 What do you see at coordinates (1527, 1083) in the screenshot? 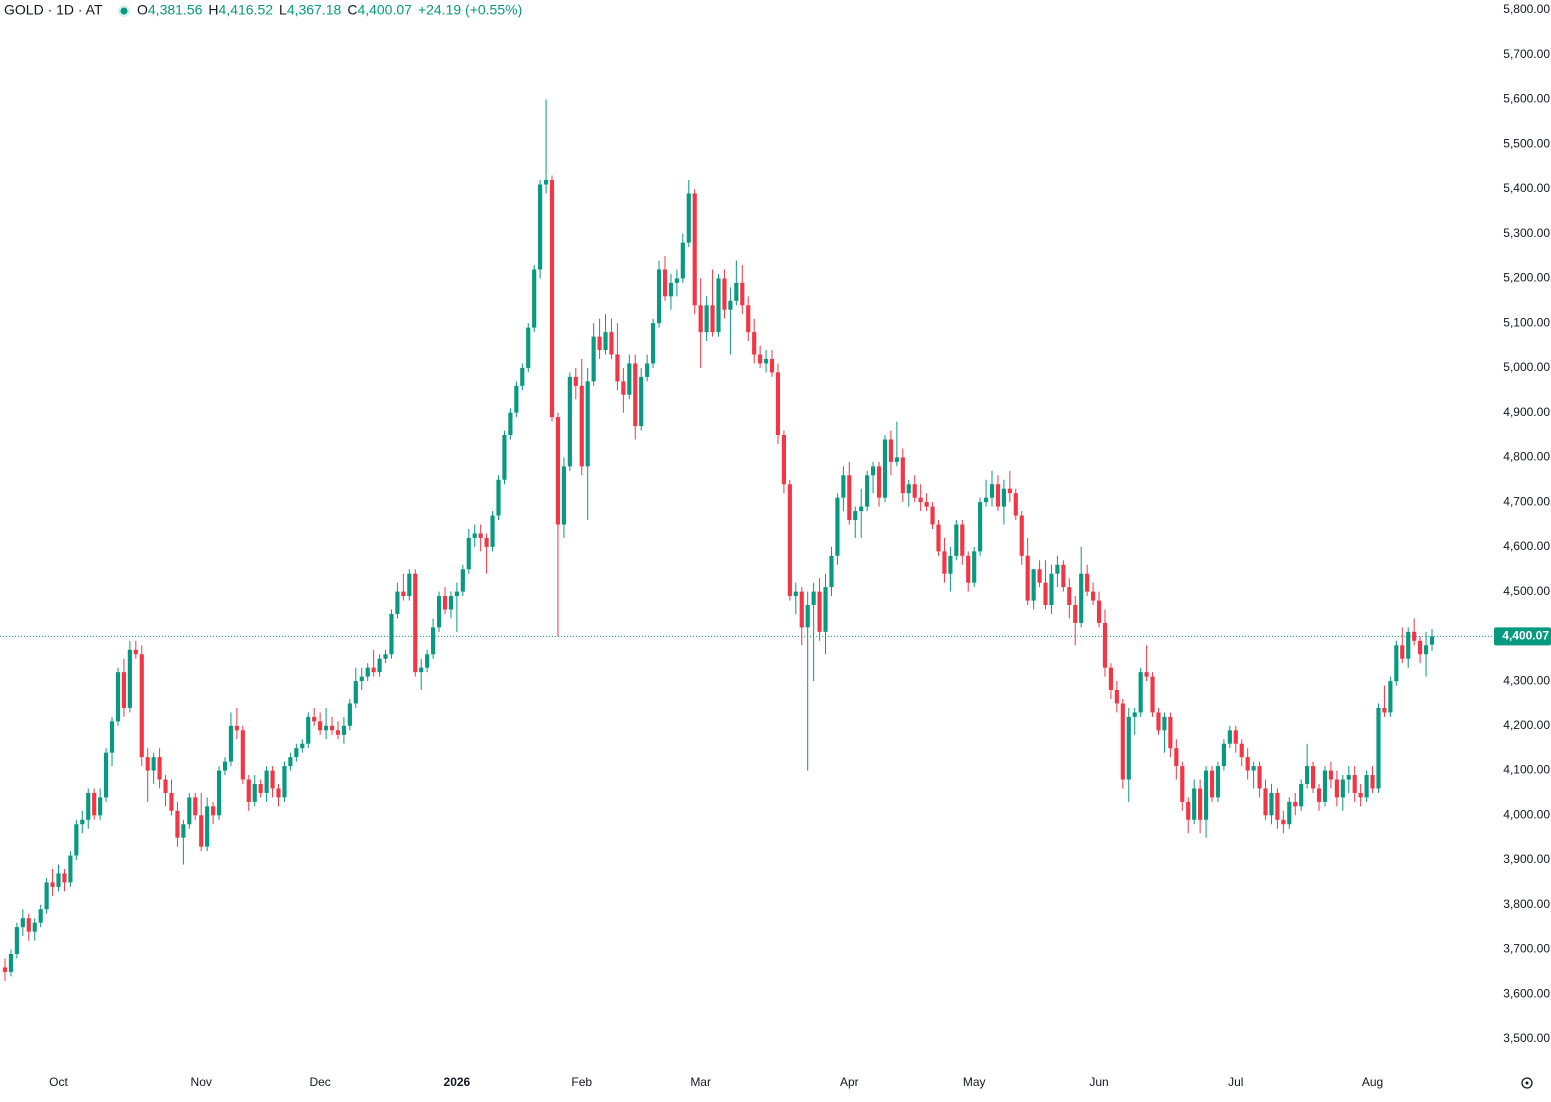
I see `settings-icon-center` at bounding box center [1527, 1083].